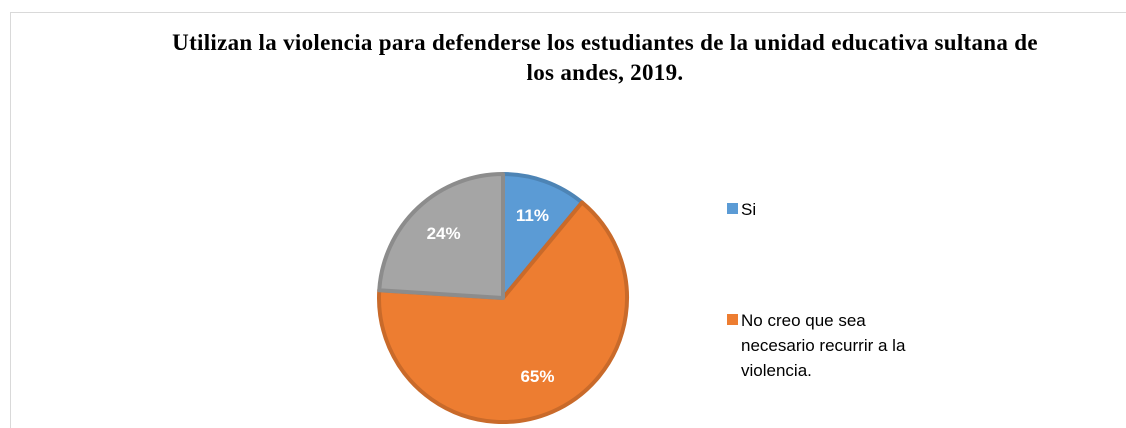  Describe the element at coordinates (444, 233) in the screenshot. I see `data-label: 24%` at that location.